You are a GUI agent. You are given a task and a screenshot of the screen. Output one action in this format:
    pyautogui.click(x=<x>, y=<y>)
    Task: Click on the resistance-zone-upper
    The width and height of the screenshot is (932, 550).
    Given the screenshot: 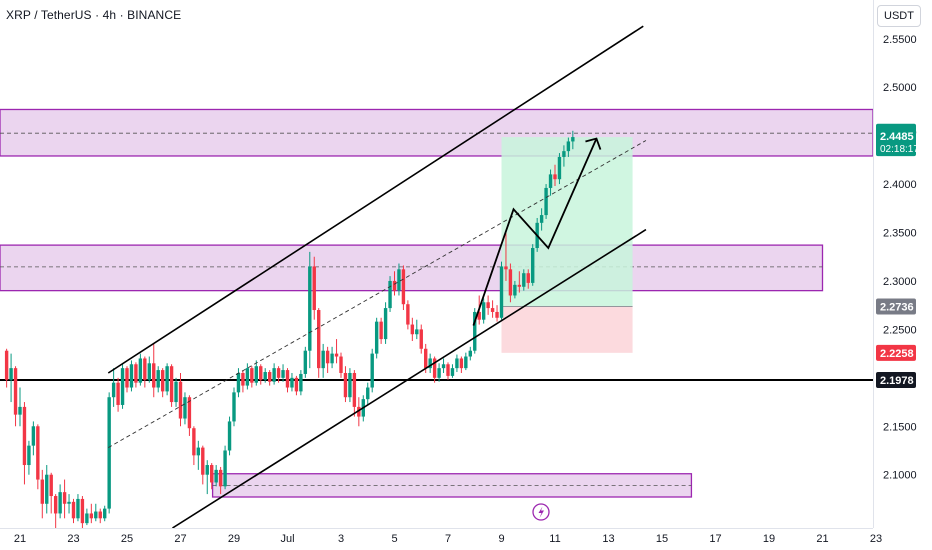 What is the action you would take?
    pyautogui.click(x=436, y=132)
    